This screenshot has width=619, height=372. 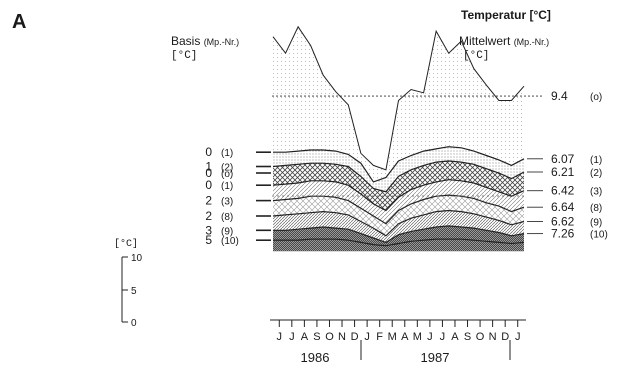 What do you see at coordinates (367, 337) in the screenshot?
I see `month-label-7: J` at bounding box center [367, 337].